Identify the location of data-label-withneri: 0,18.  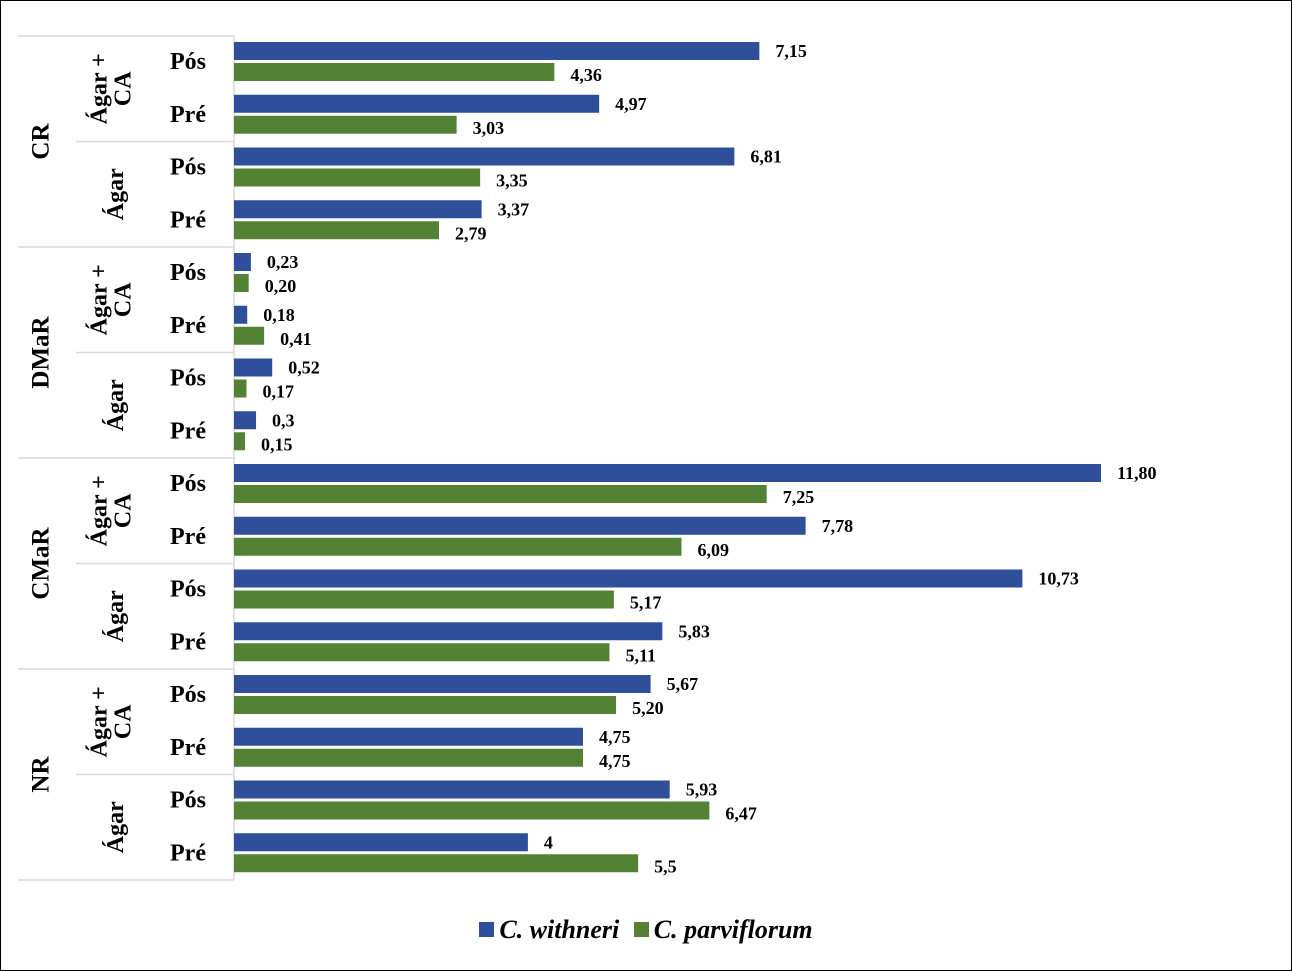
(279, 315).